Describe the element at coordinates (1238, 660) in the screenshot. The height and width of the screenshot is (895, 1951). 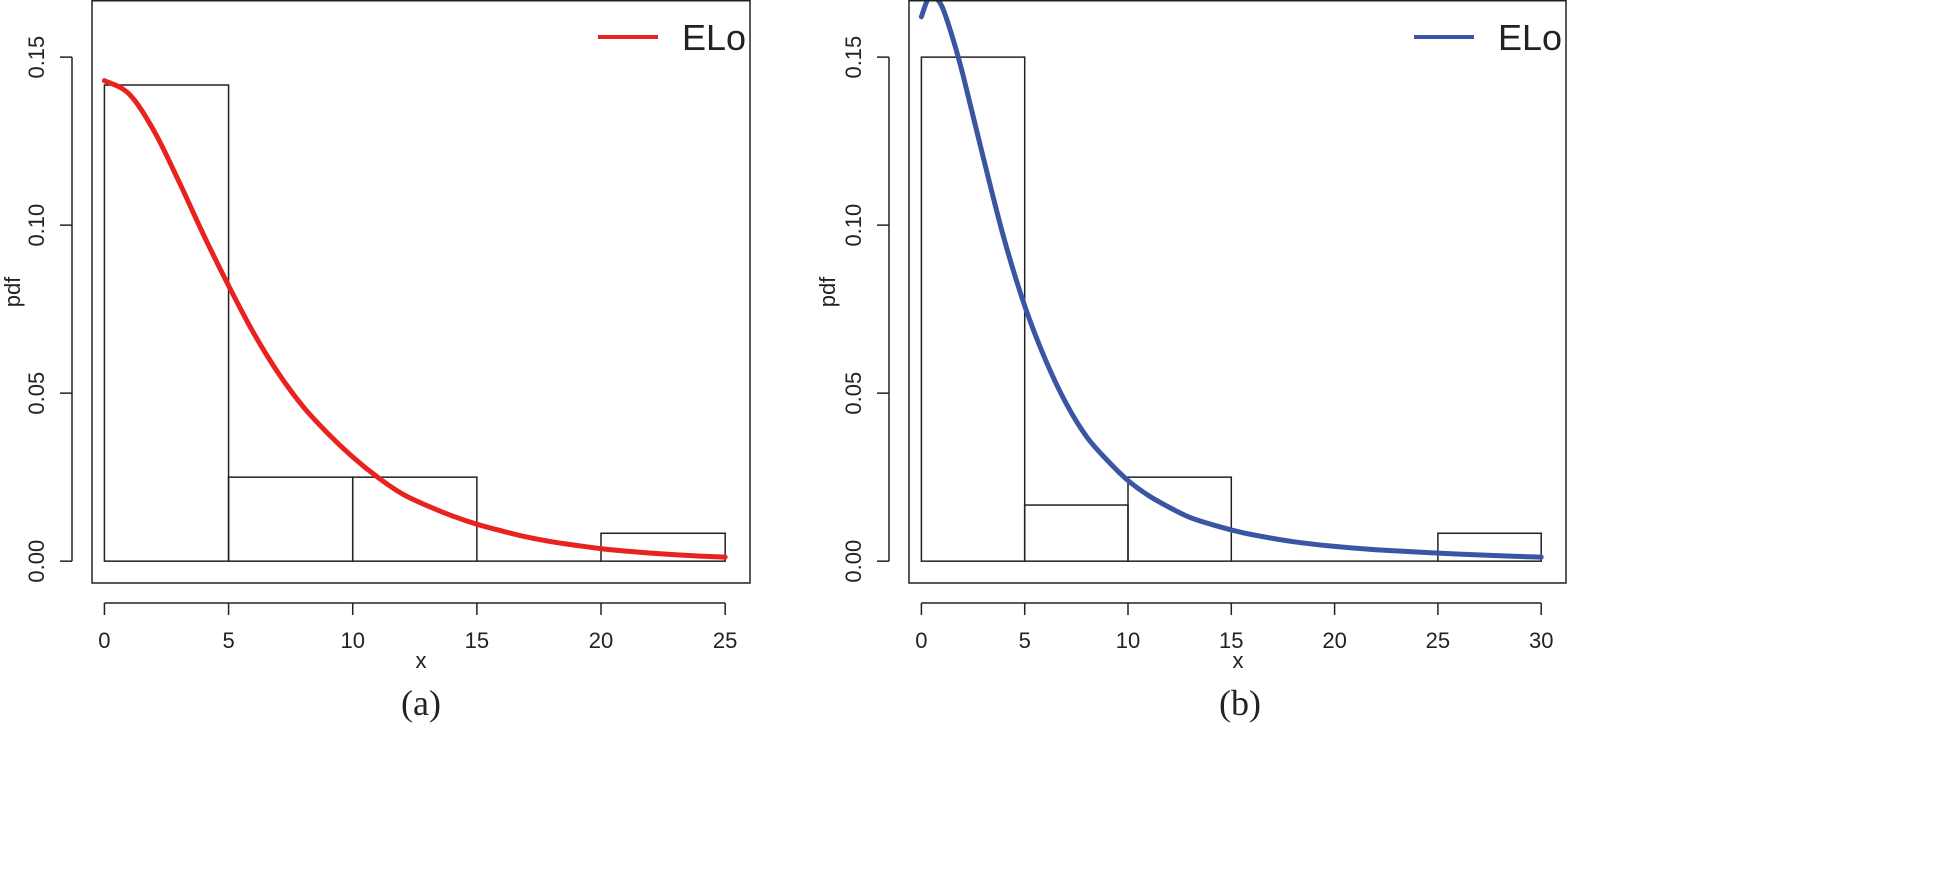
I see `x-axis-label-b: x` at that location.